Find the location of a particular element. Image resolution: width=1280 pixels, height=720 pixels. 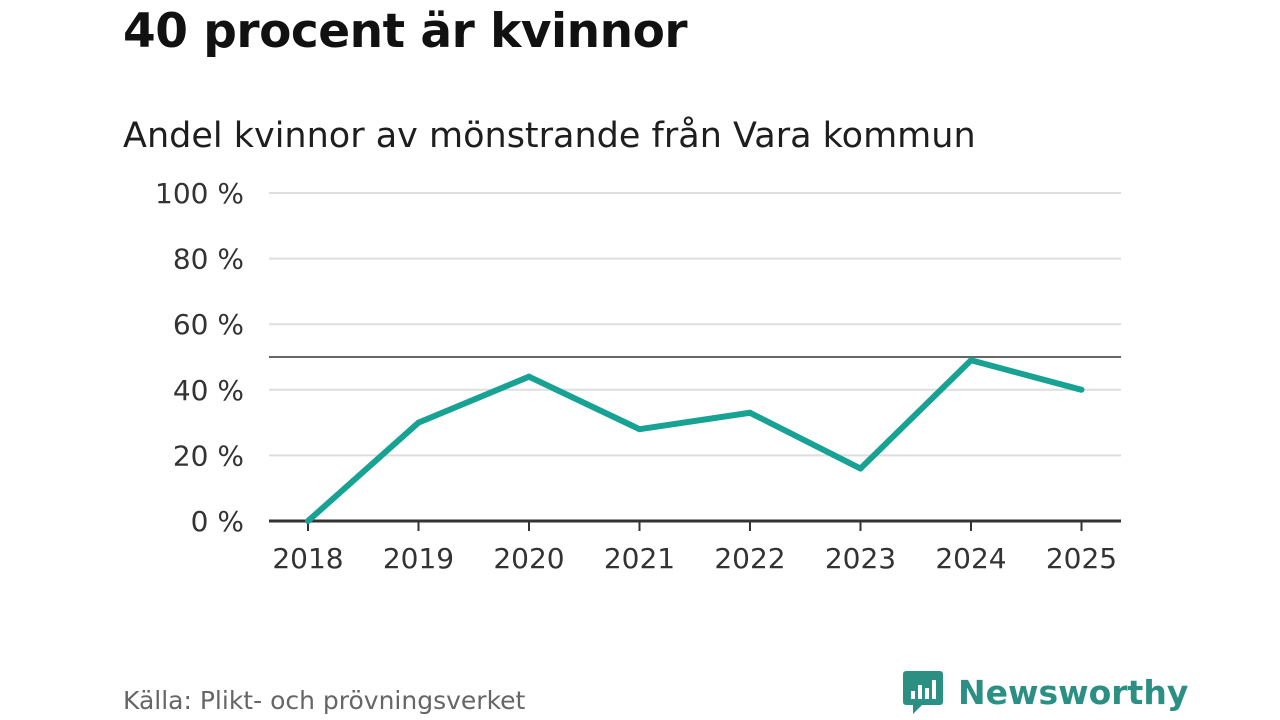

data-point-2021 is located at coordinates (639, 429).